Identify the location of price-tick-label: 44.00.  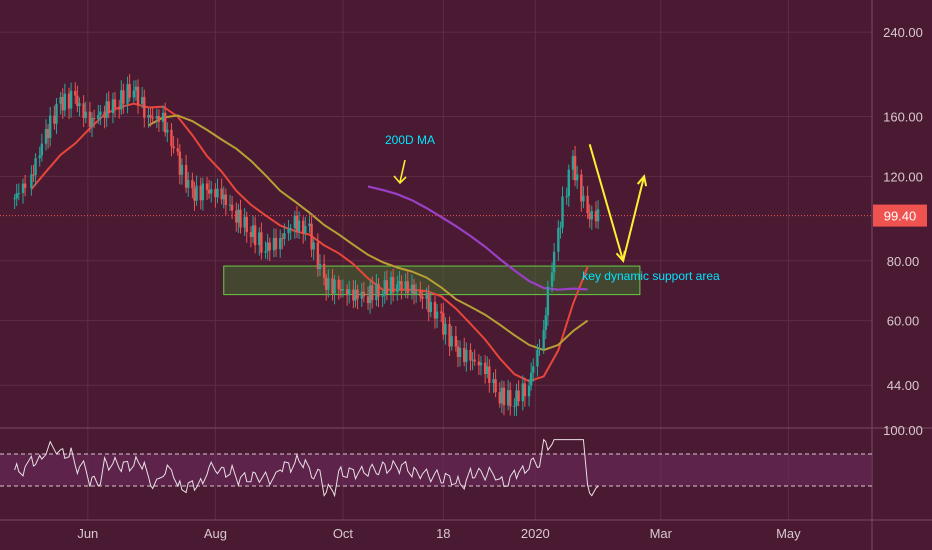
(903, 385).